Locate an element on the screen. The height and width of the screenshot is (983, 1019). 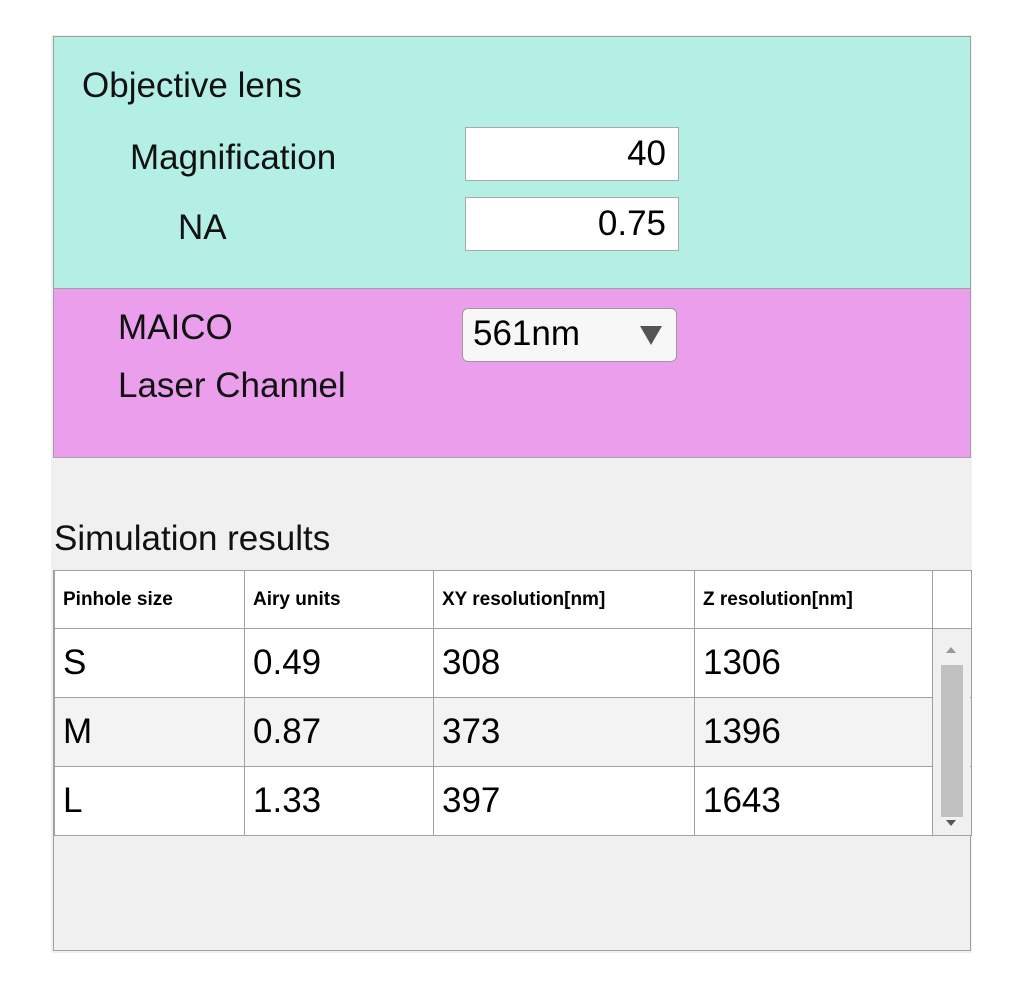
dropdown-arrow is located at coordinates (651, 335).